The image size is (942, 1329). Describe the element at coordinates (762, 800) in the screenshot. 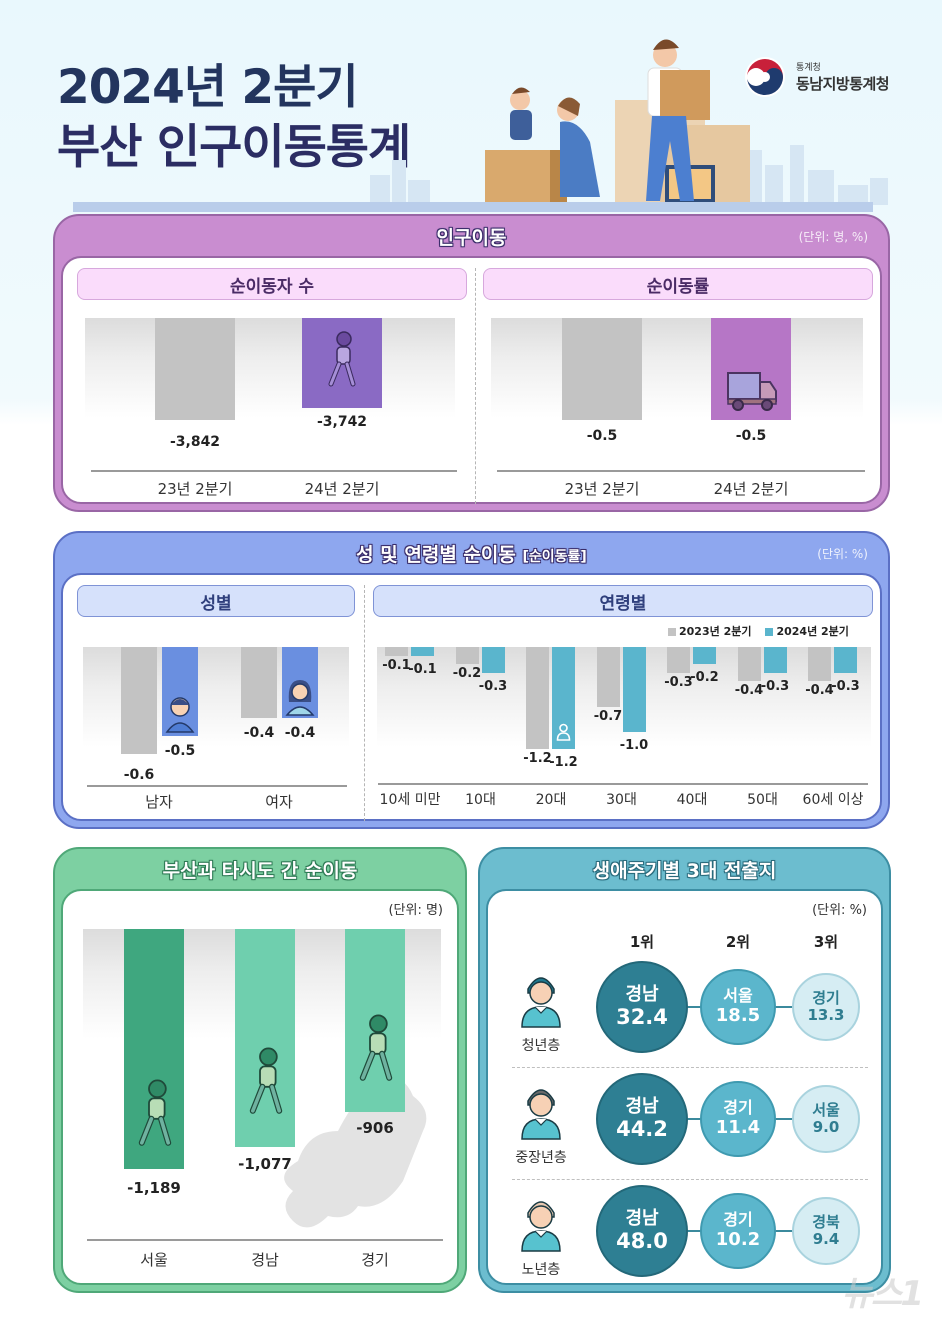

I see `category-label: 50대` at that location.